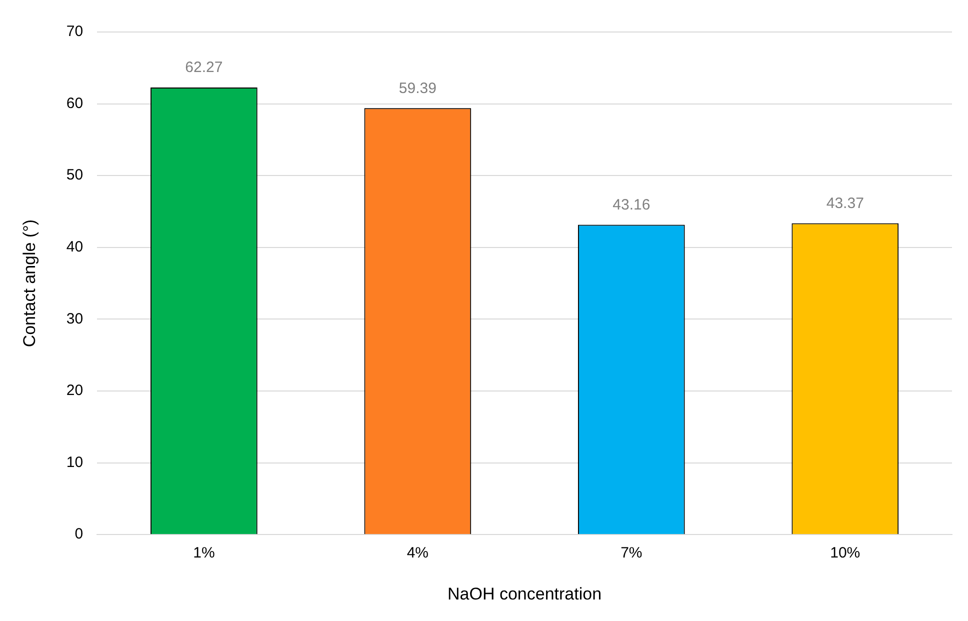 The width and height of the screenshot is (968, 621). Describe the element at coordinates (204, 67) in the screenshot. I see `data-label: 62.27` at that location.